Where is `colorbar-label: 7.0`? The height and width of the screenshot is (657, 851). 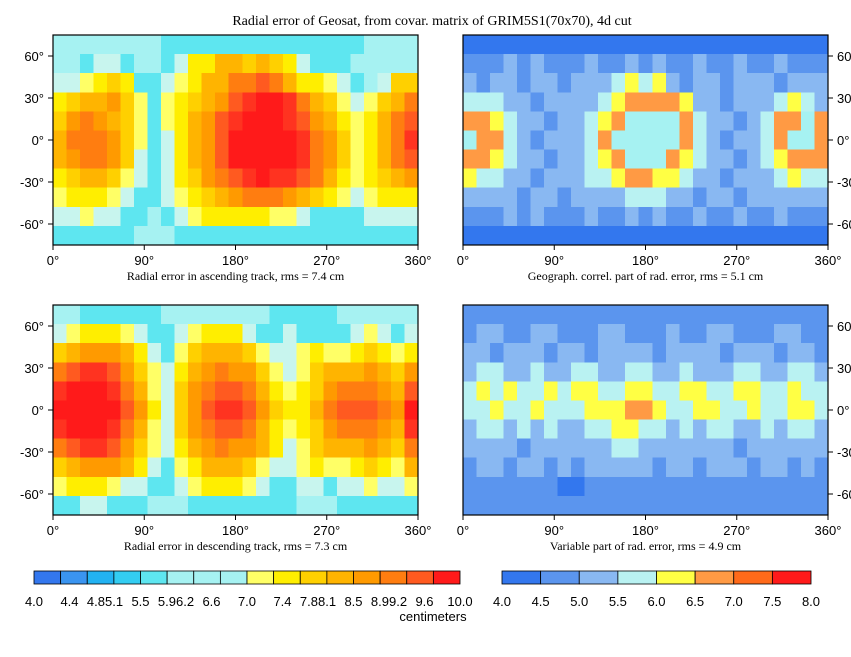
colorbar-label: 7.0 is located at coordinates (734, 601).